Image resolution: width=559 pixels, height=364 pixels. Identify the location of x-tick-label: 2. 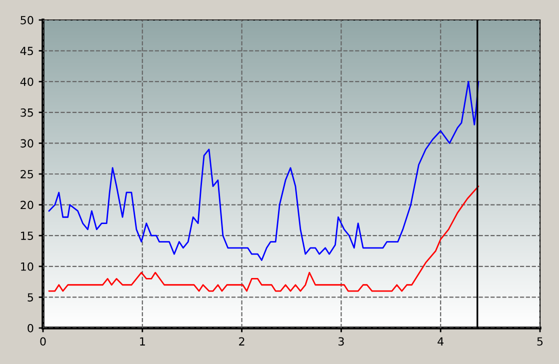
(241, 341).